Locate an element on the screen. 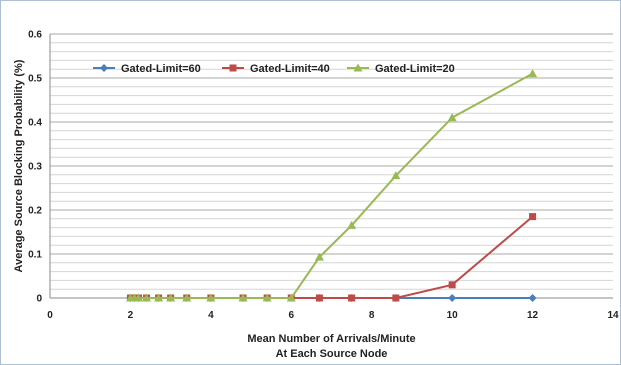 The width and height of the screenshot is (621, 365). x-tick-label: 4 is located at coordinates (211, 315).